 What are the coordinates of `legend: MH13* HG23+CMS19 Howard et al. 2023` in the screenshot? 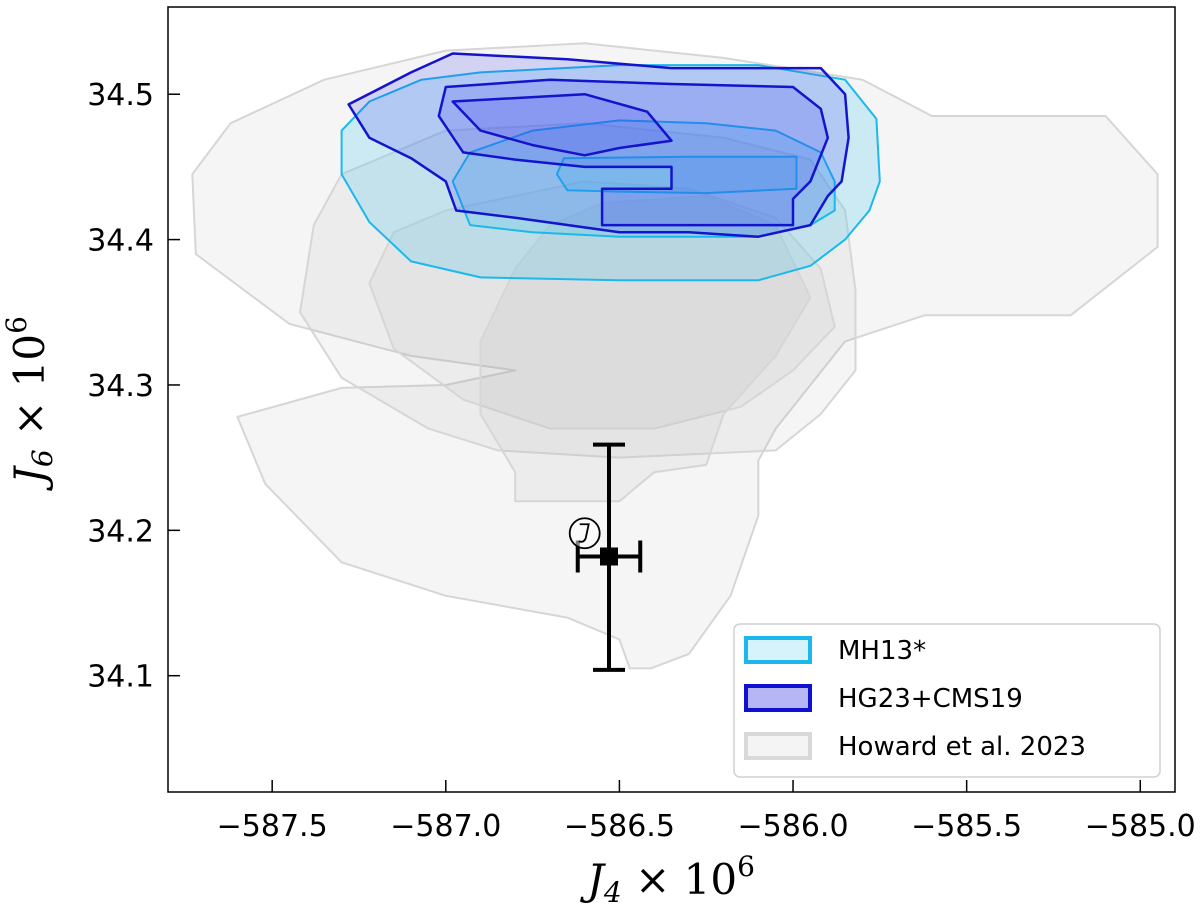 It's located at (947, 700).